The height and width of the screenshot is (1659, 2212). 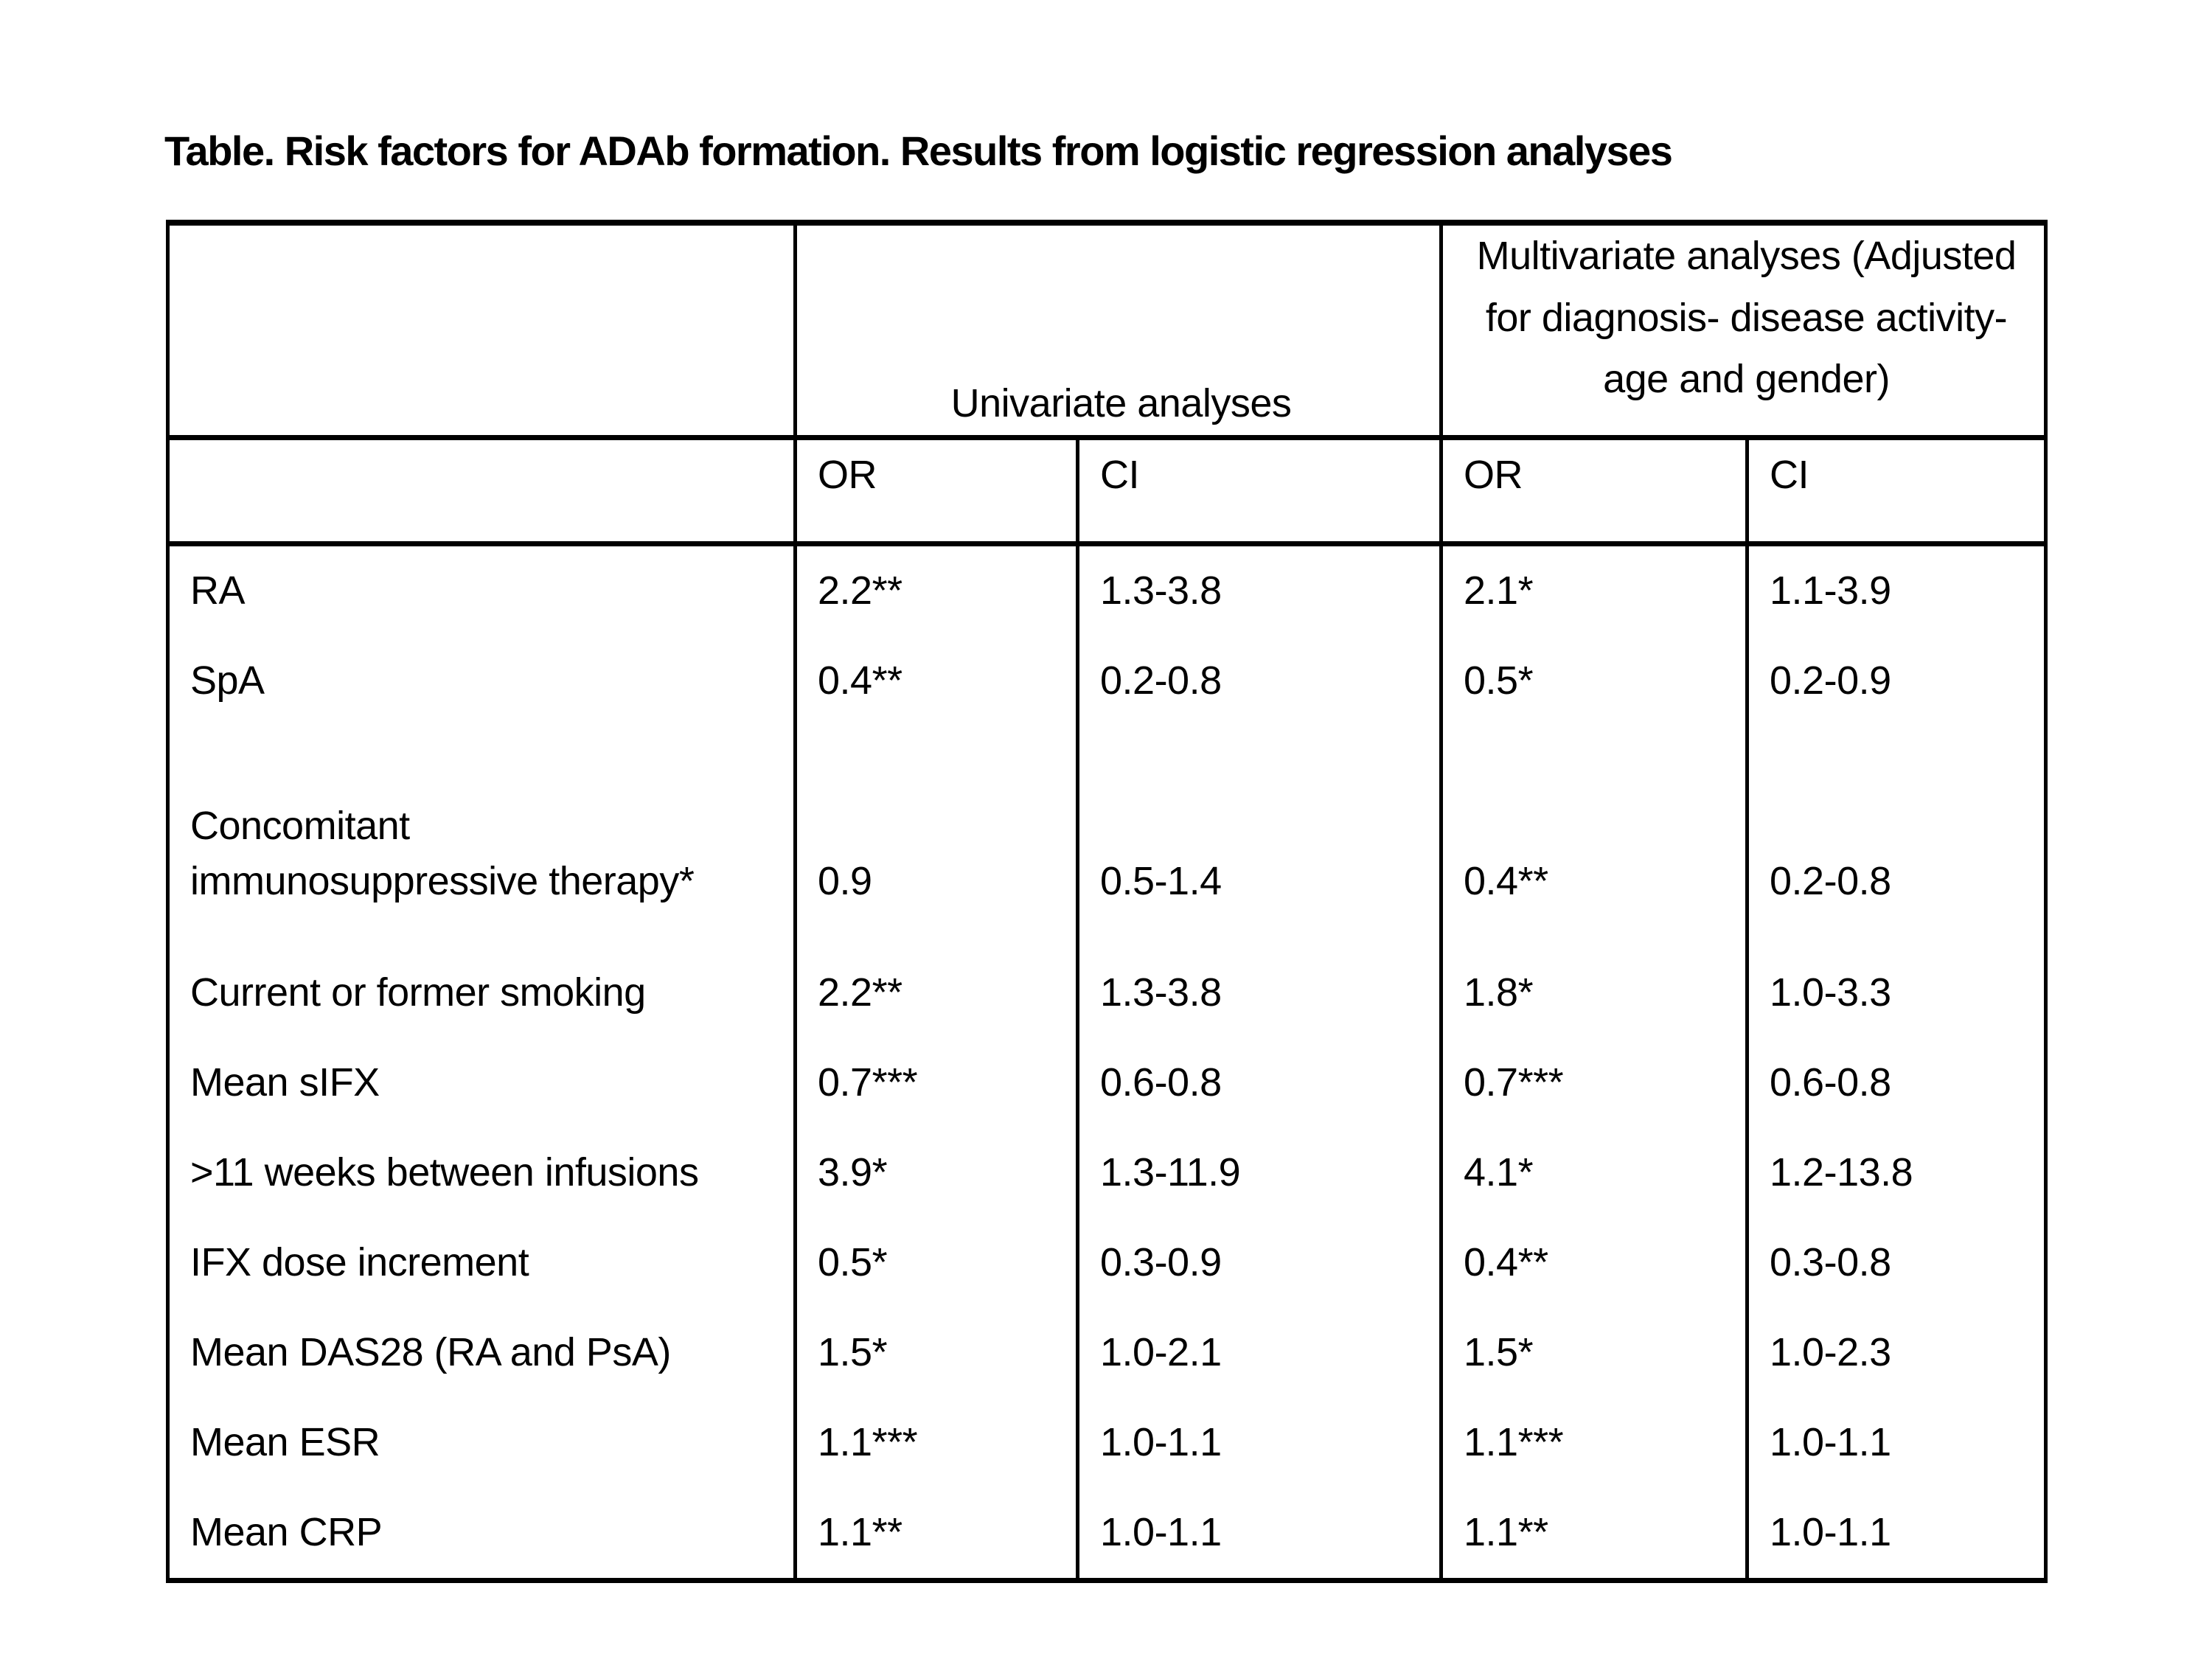 I want to click on subheader-blank-cell, so click(x=481, y=491).